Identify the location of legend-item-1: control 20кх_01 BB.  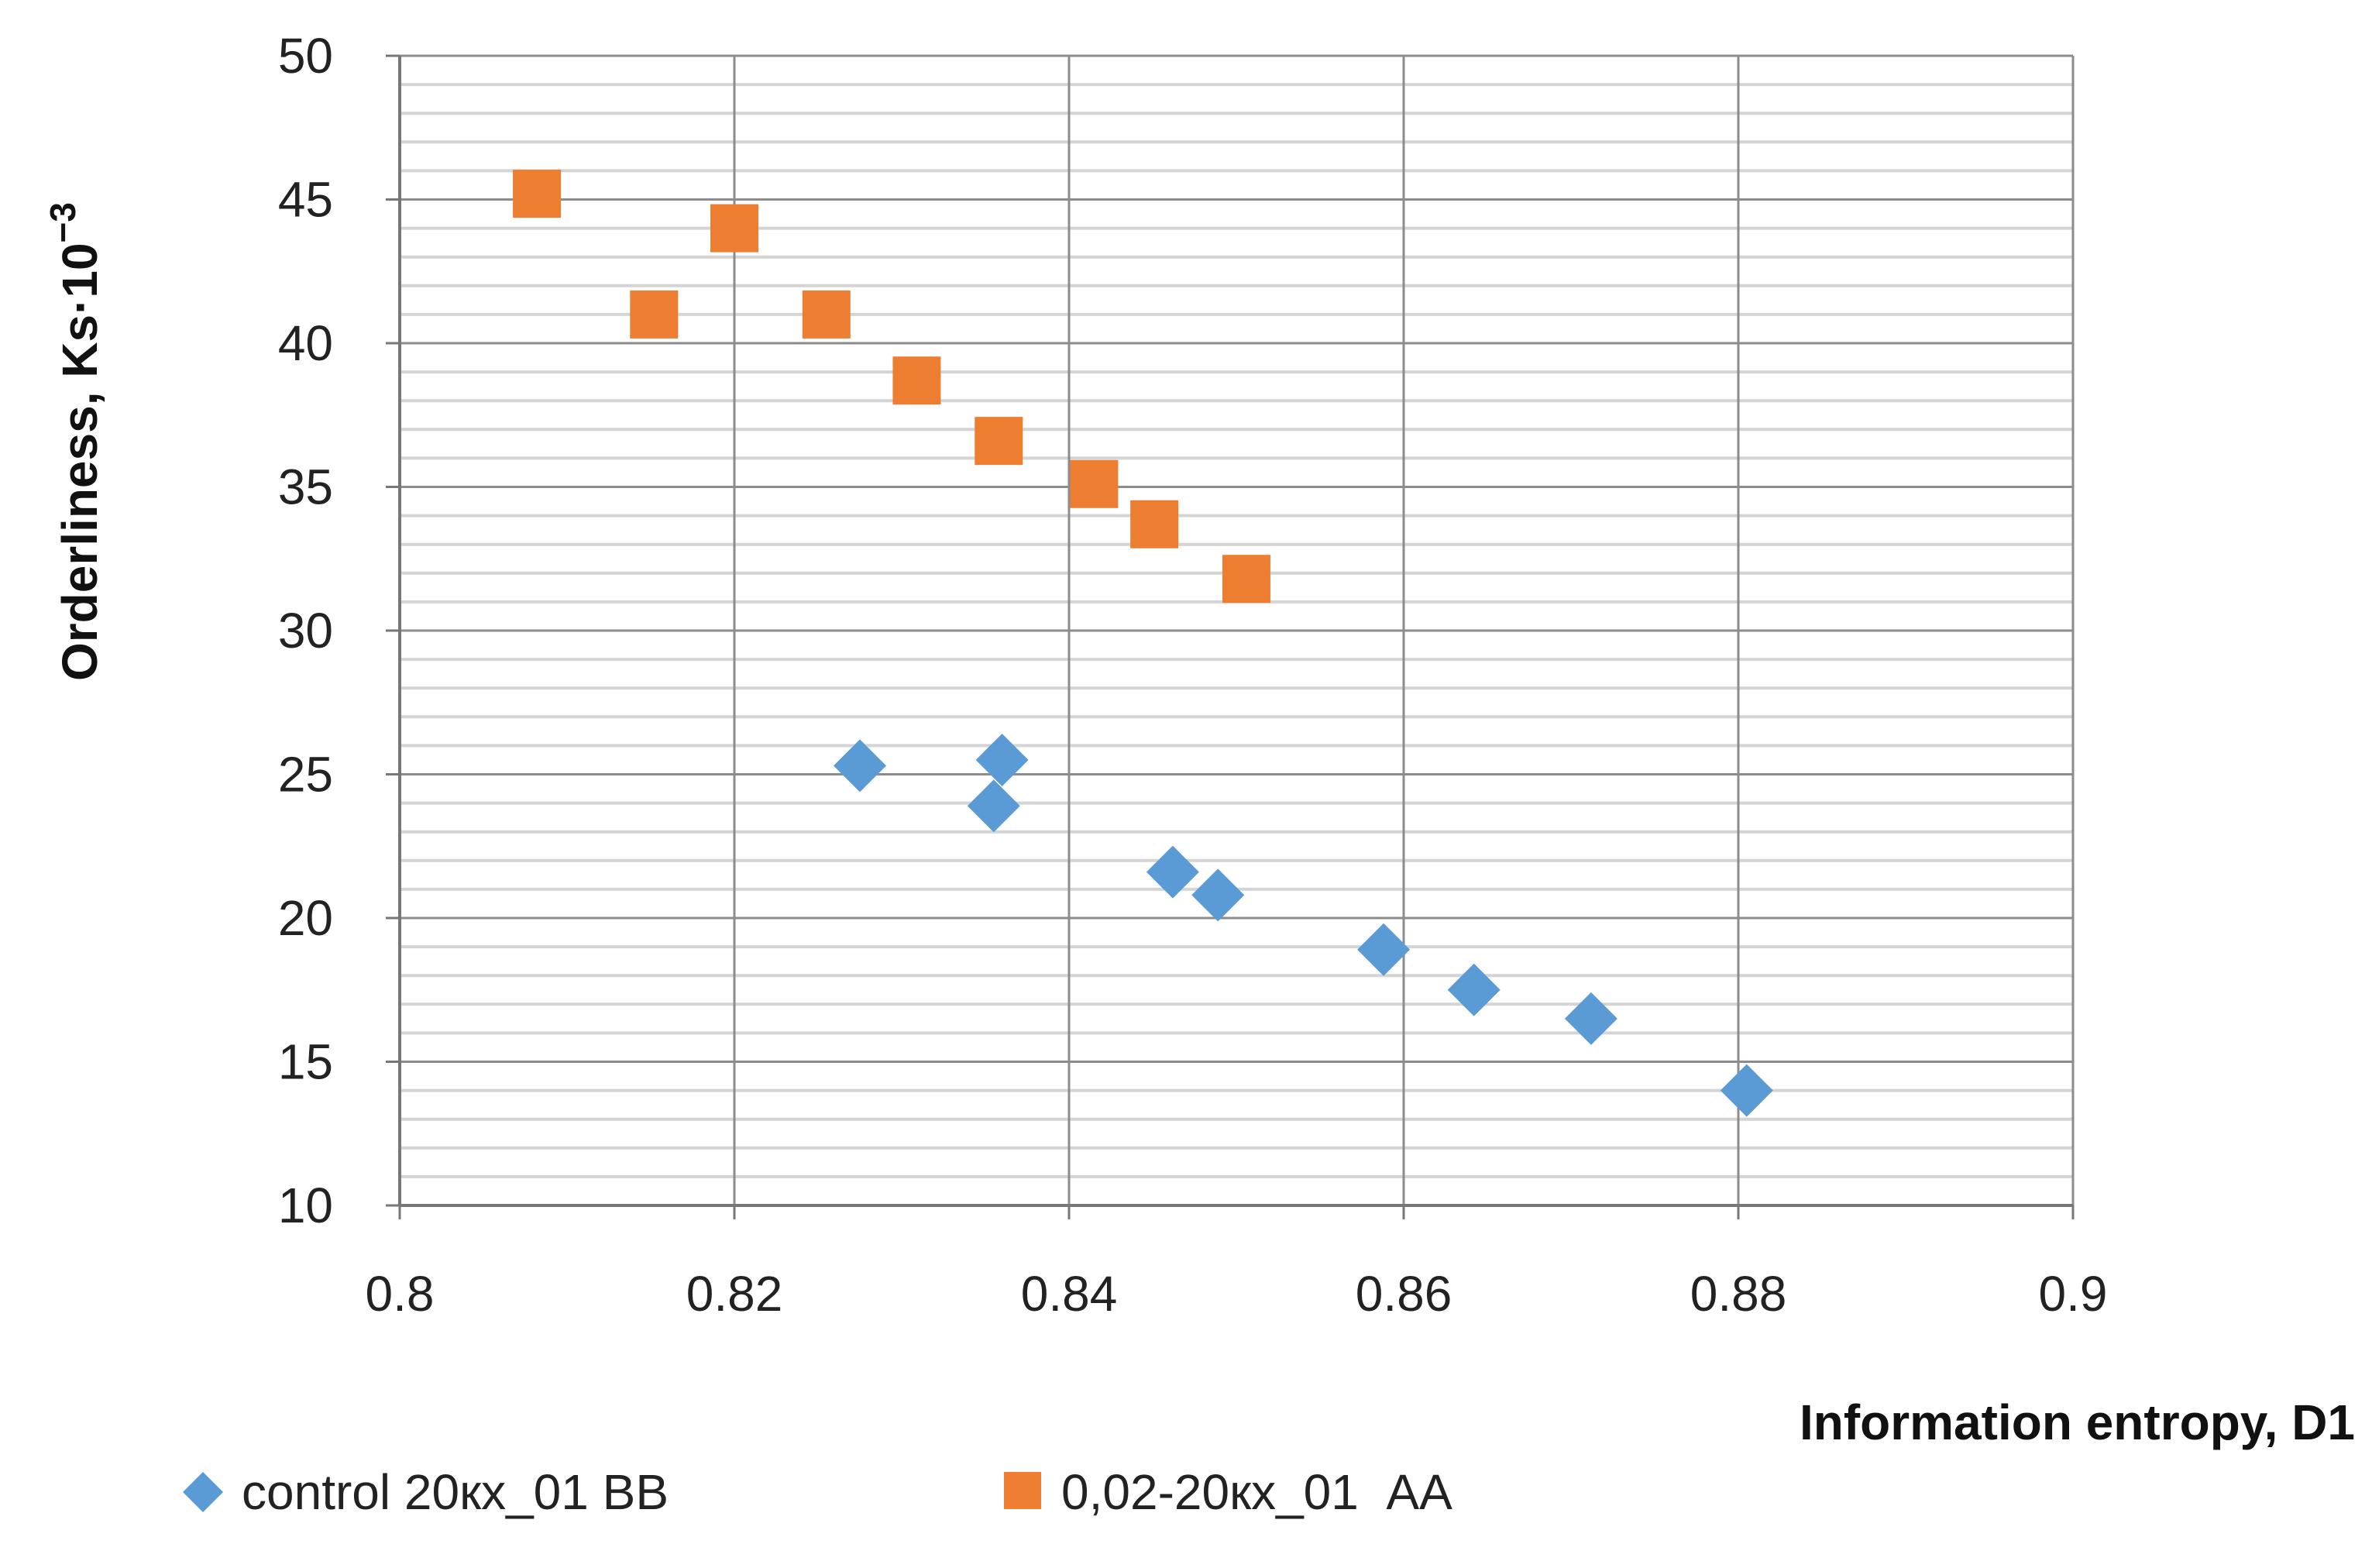
(426, 1492).